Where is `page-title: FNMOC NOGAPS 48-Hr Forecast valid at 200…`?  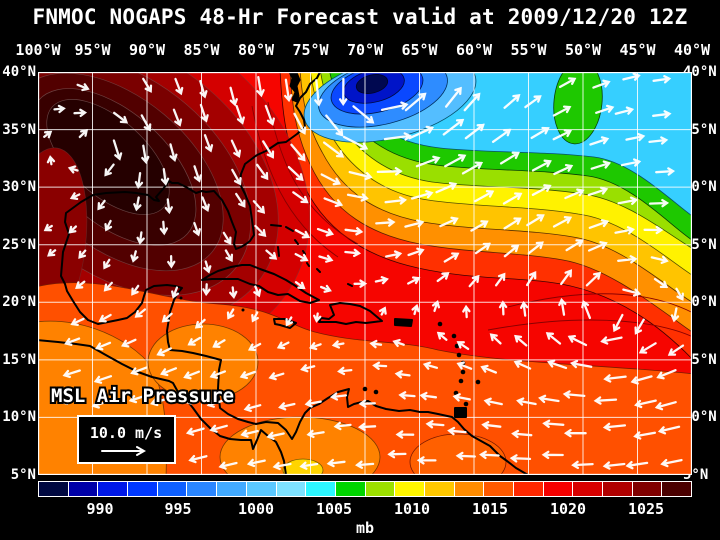 page-title: FNMOC NOGAPS 48-Hr Forecast valid at 200… is located at coordinates (360, 17).